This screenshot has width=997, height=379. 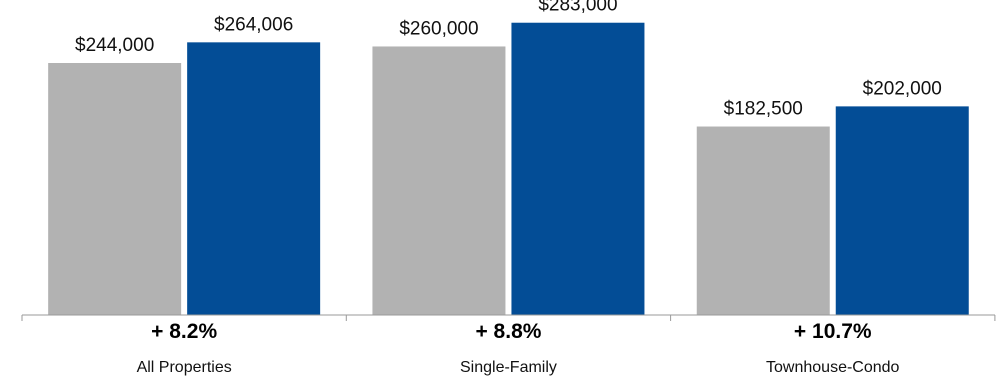 I want to click on category-label: Townhouse-Condo, so click(x=833, y=367).